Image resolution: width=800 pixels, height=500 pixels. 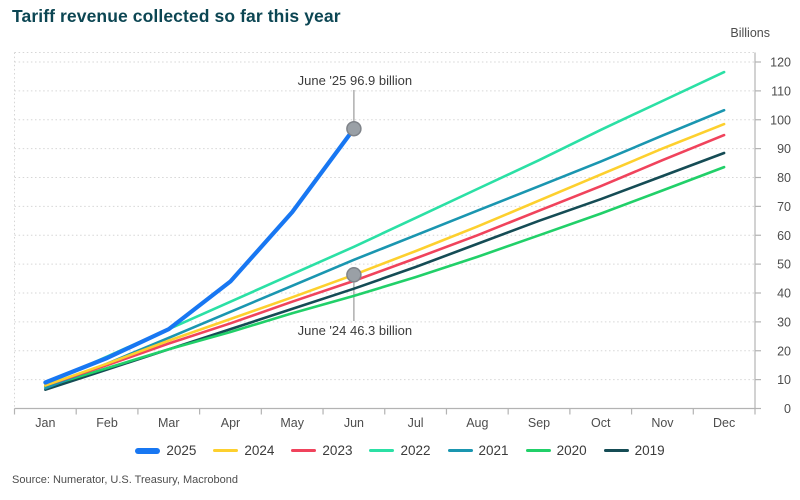 I want to click on legend-label: 2024, so click(x=259, y=450).